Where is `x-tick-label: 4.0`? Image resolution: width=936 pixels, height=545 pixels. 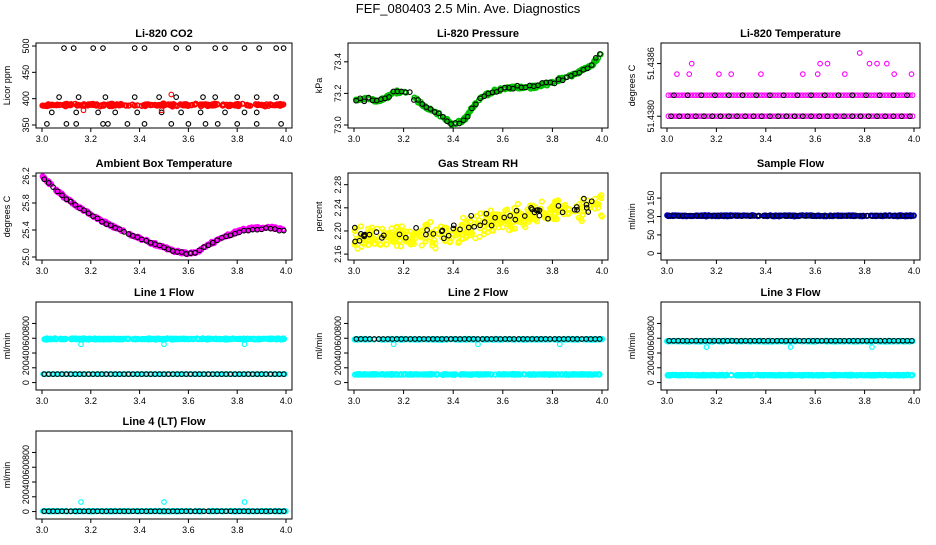
x-tick-label: 4.0 is located at coordinates (602, 139).